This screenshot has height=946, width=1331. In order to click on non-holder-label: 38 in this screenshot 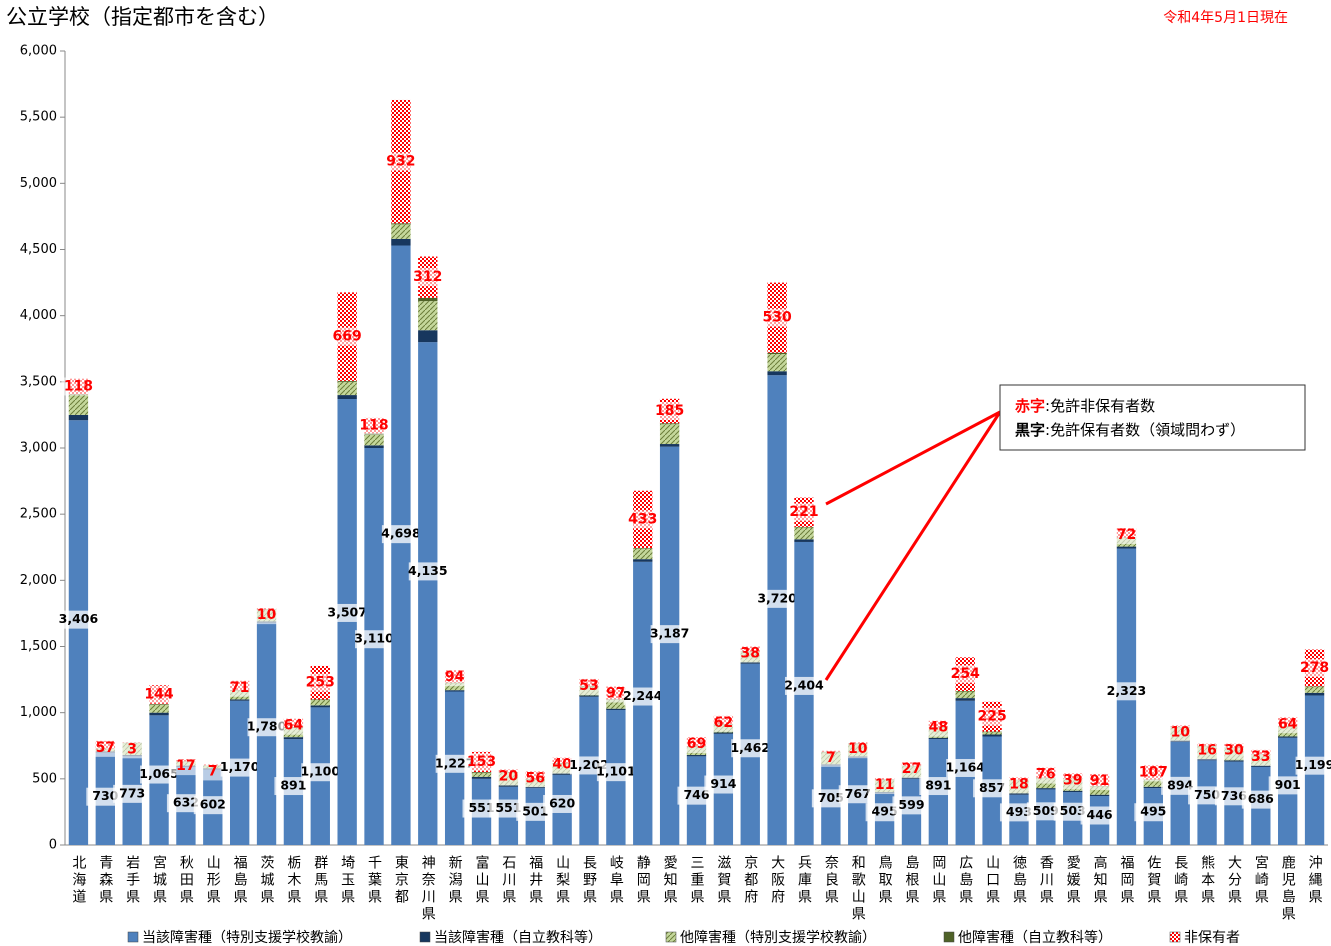, I will do `click(750, 654)`.